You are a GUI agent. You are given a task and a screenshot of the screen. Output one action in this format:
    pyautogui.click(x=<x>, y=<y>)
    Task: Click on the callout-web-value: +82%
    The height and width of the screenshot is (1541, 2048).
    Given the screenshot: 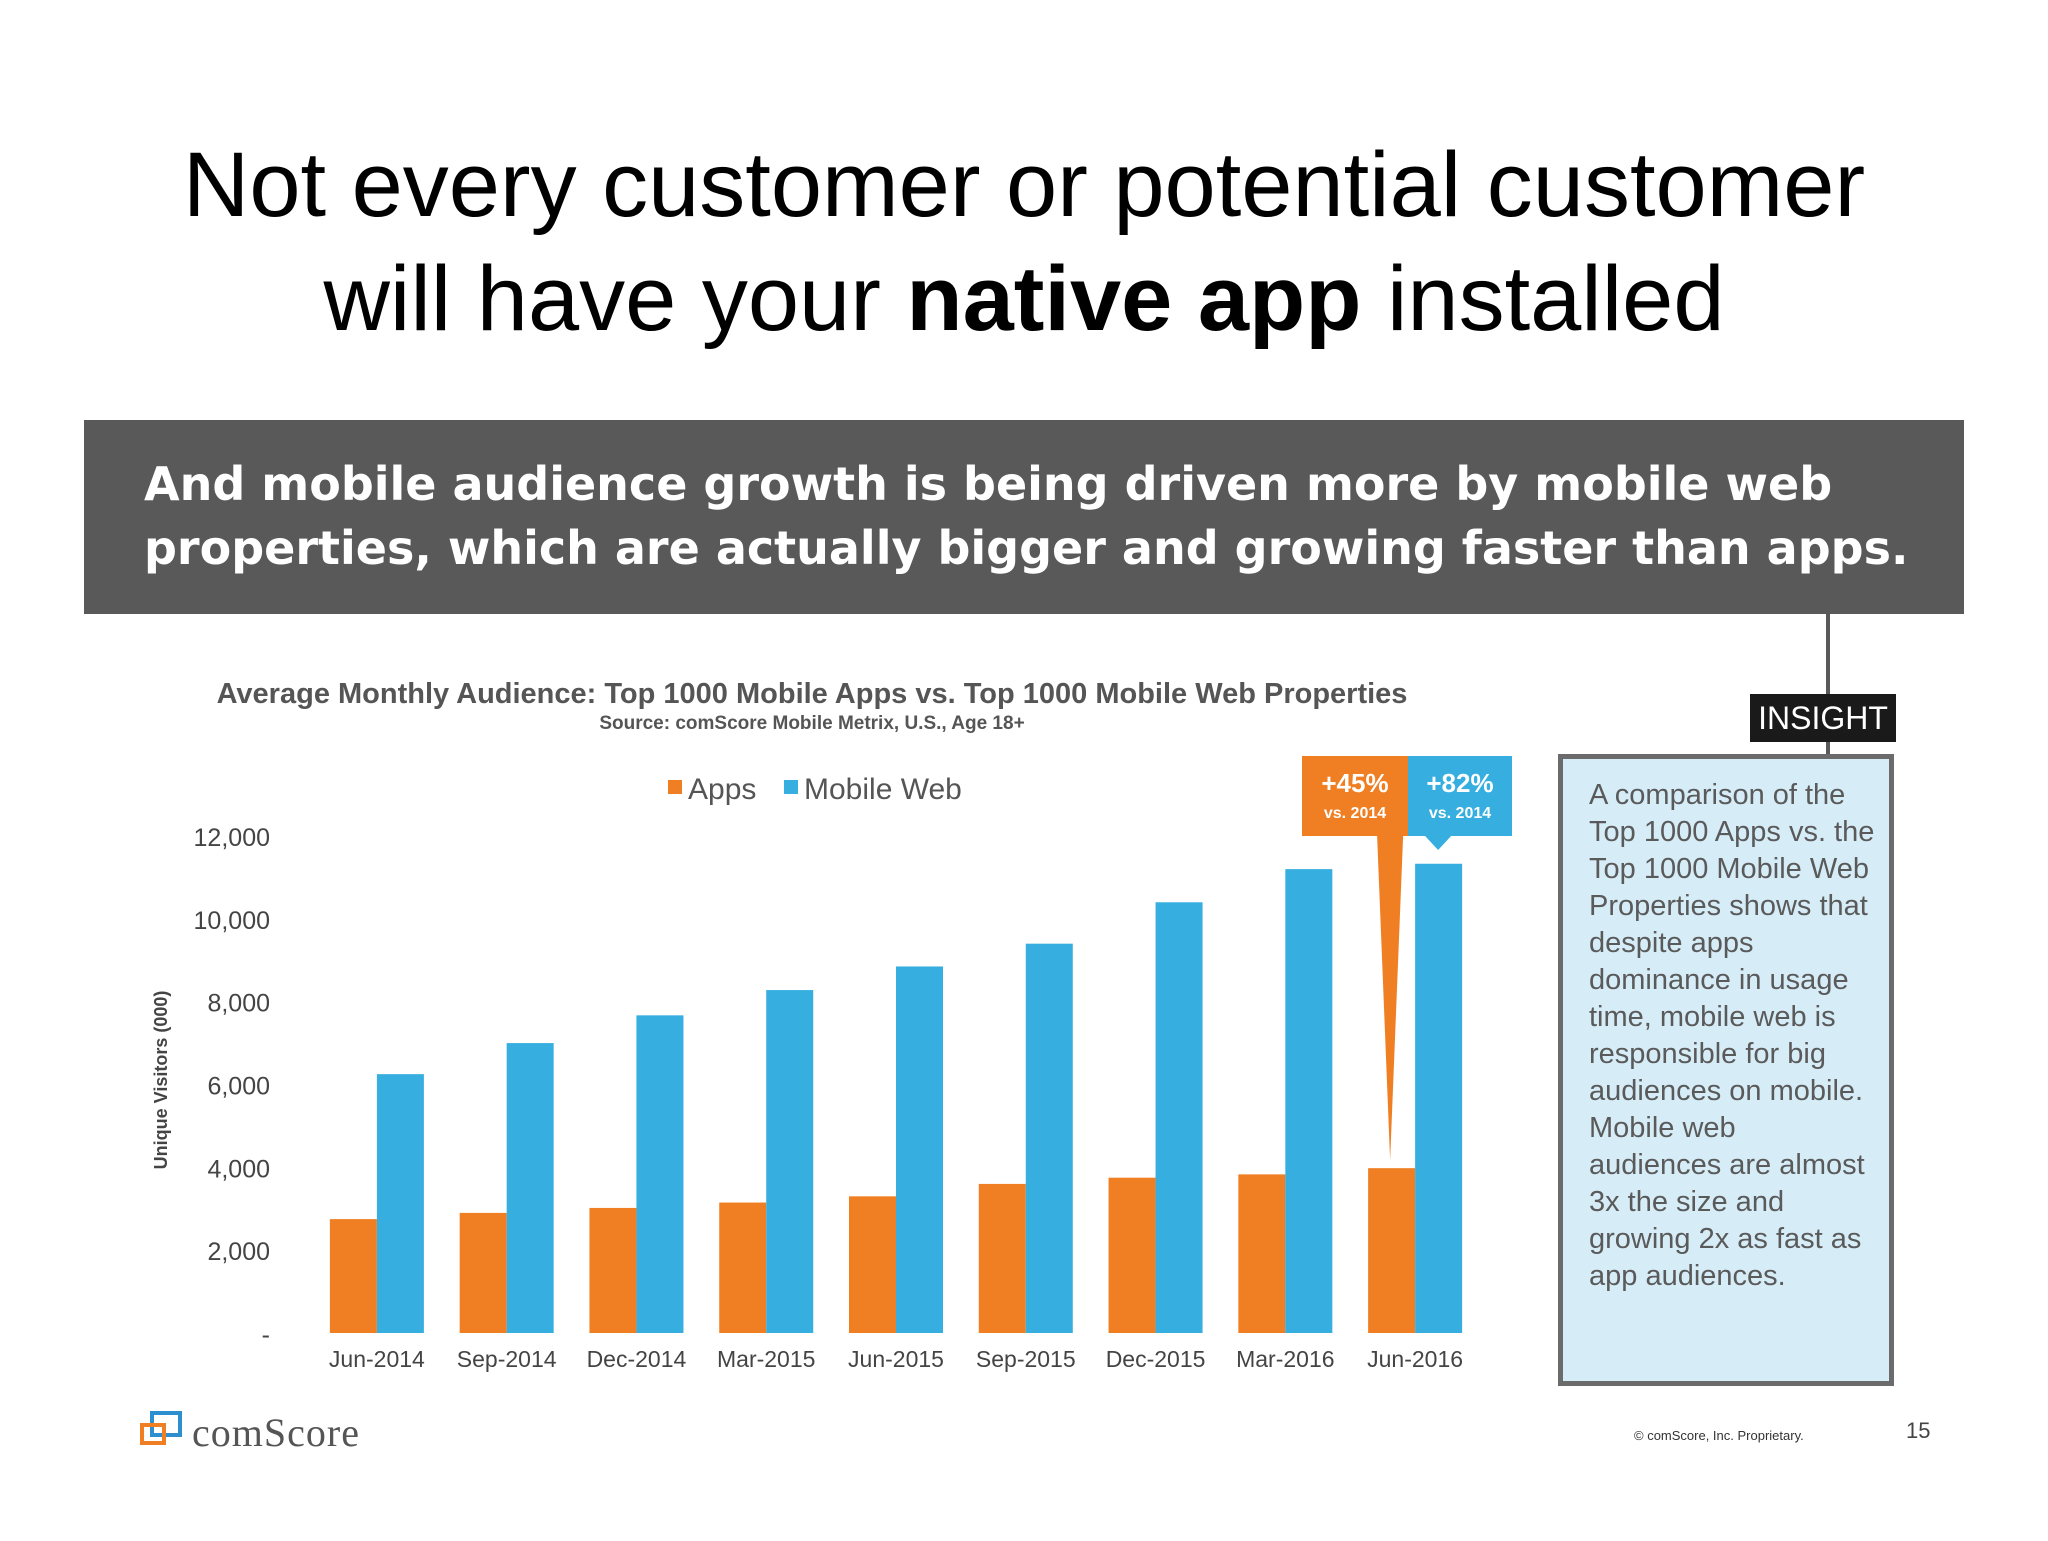 What is the action you would take?
    pyautogui.click(x=1459, y=783)
    